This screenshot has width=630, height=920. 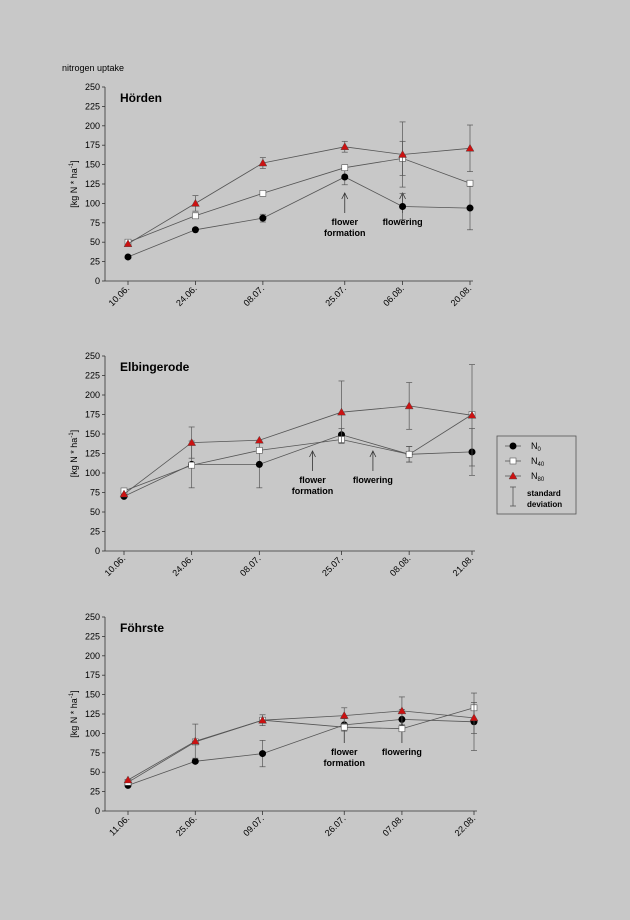 I want to click on x-tick-label: 06.08., so click(x=393, y=295).